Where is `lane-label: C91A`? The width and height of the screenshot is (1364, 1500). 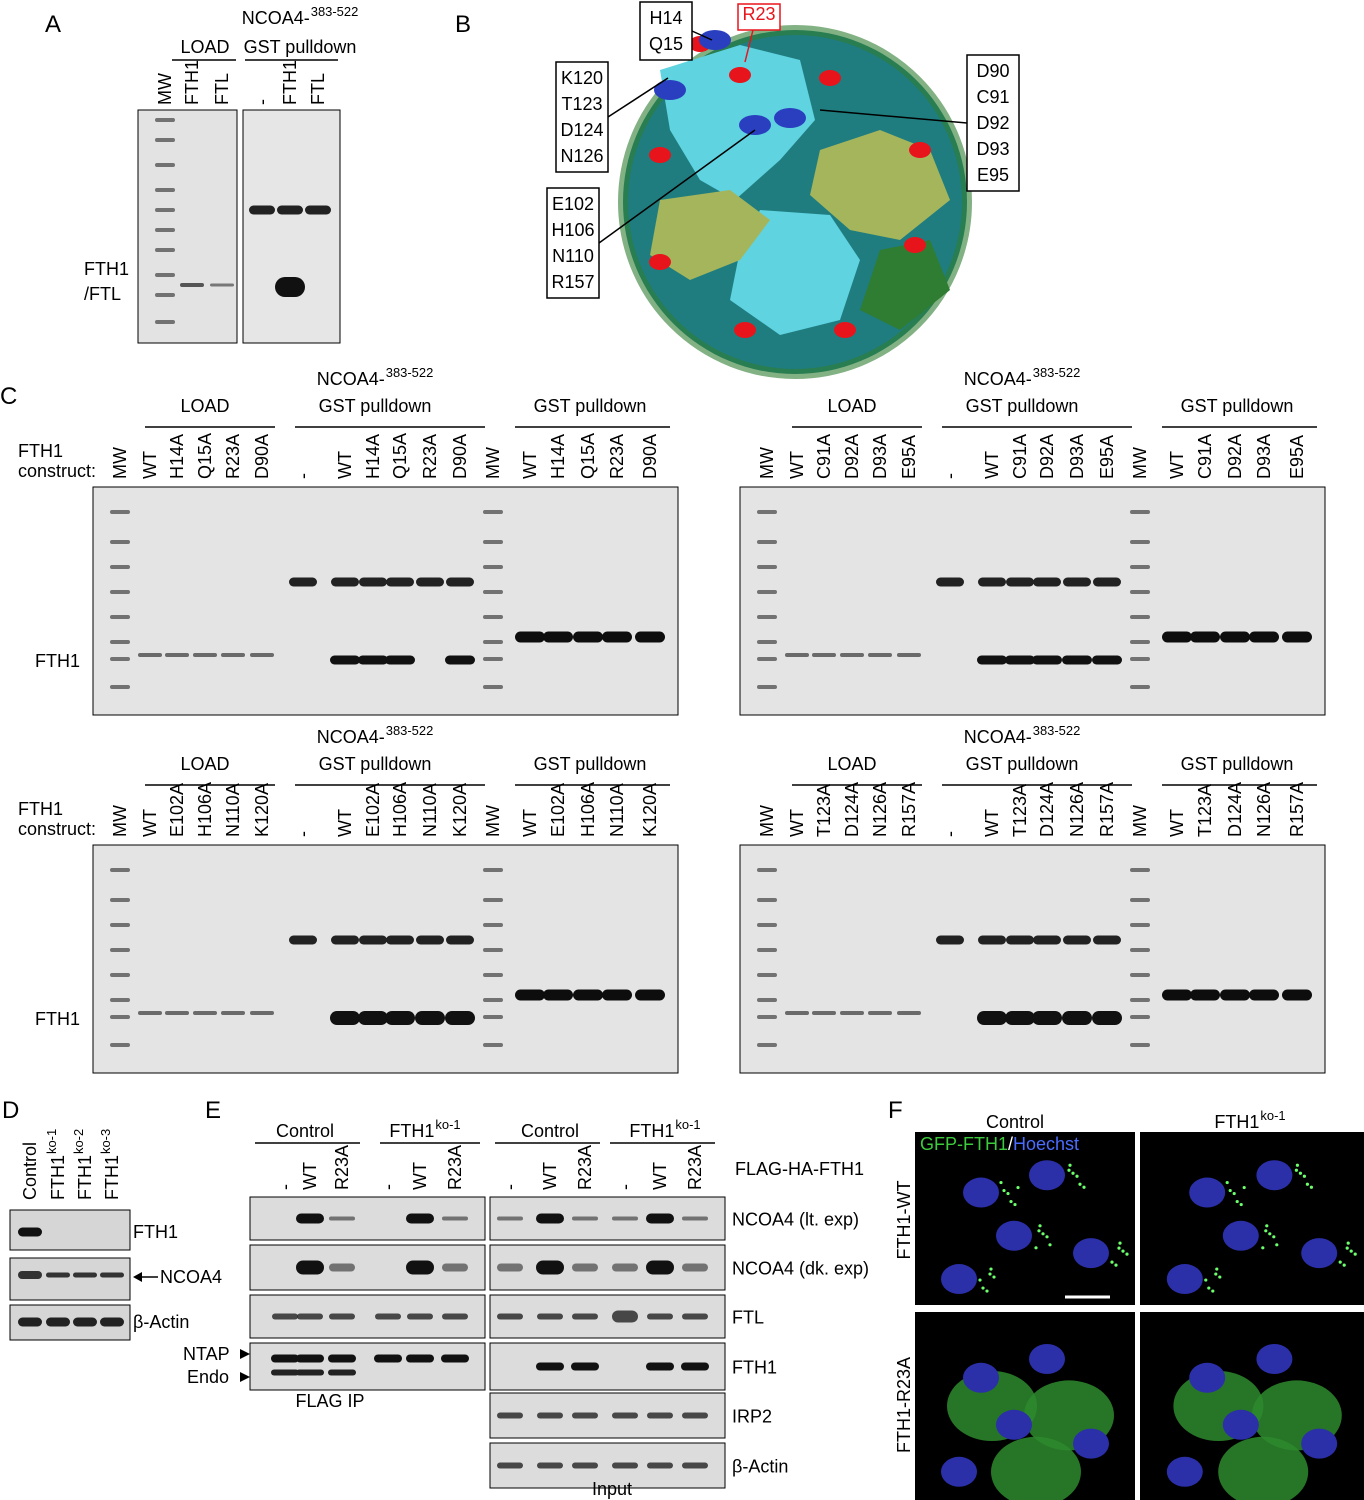
lane-label: C91A is located at coordinates (824, 456).